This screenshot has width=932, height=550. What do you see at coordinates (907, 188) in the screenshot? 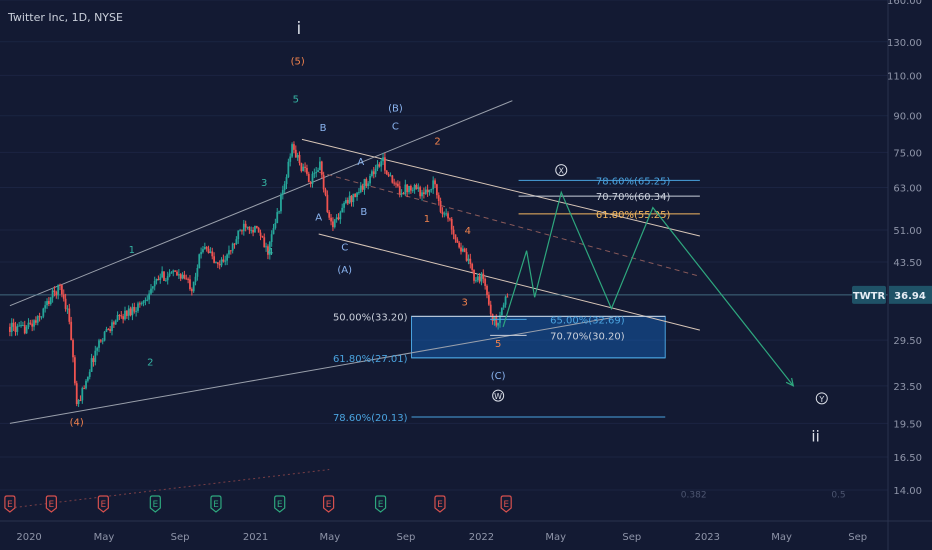
I see `y-tick-label-5: 63.00` at bounding box center [907, 188].